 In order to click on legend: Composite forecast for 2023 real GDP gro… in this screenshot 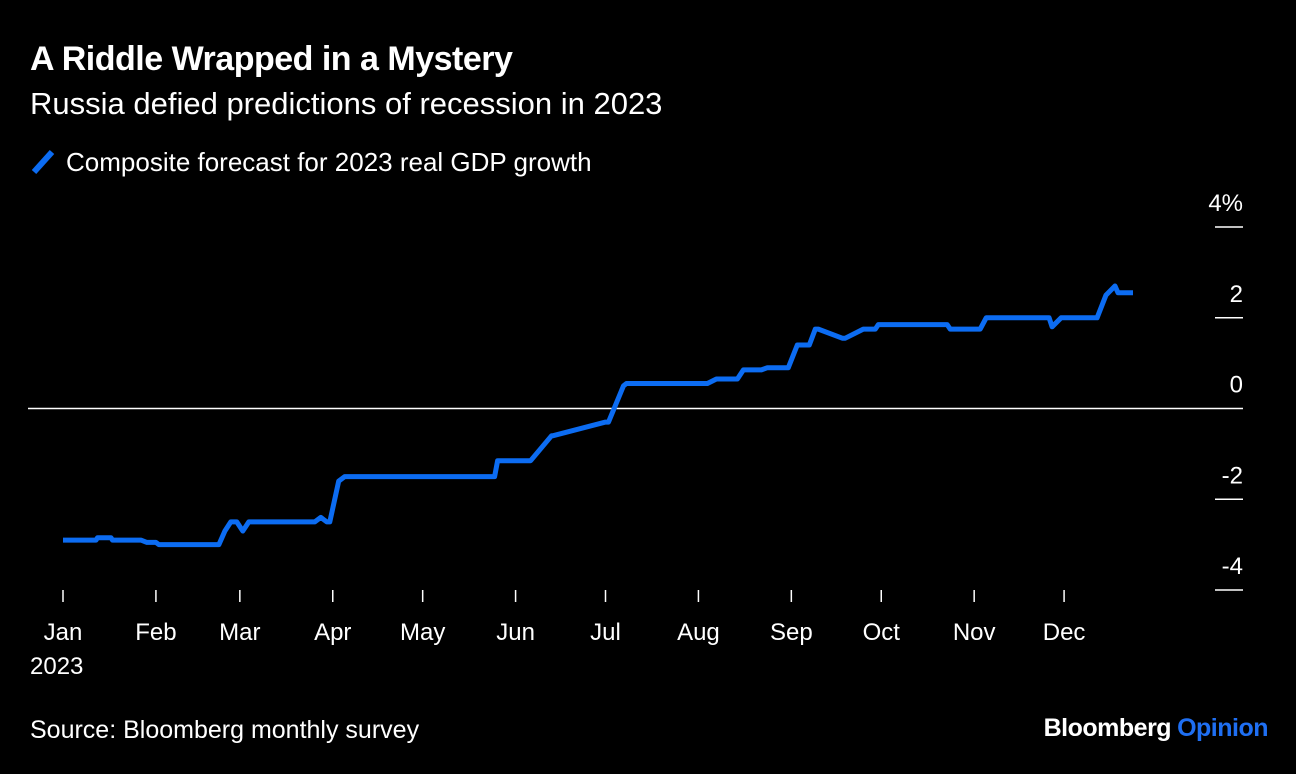, I will do `click(311, 162)`.